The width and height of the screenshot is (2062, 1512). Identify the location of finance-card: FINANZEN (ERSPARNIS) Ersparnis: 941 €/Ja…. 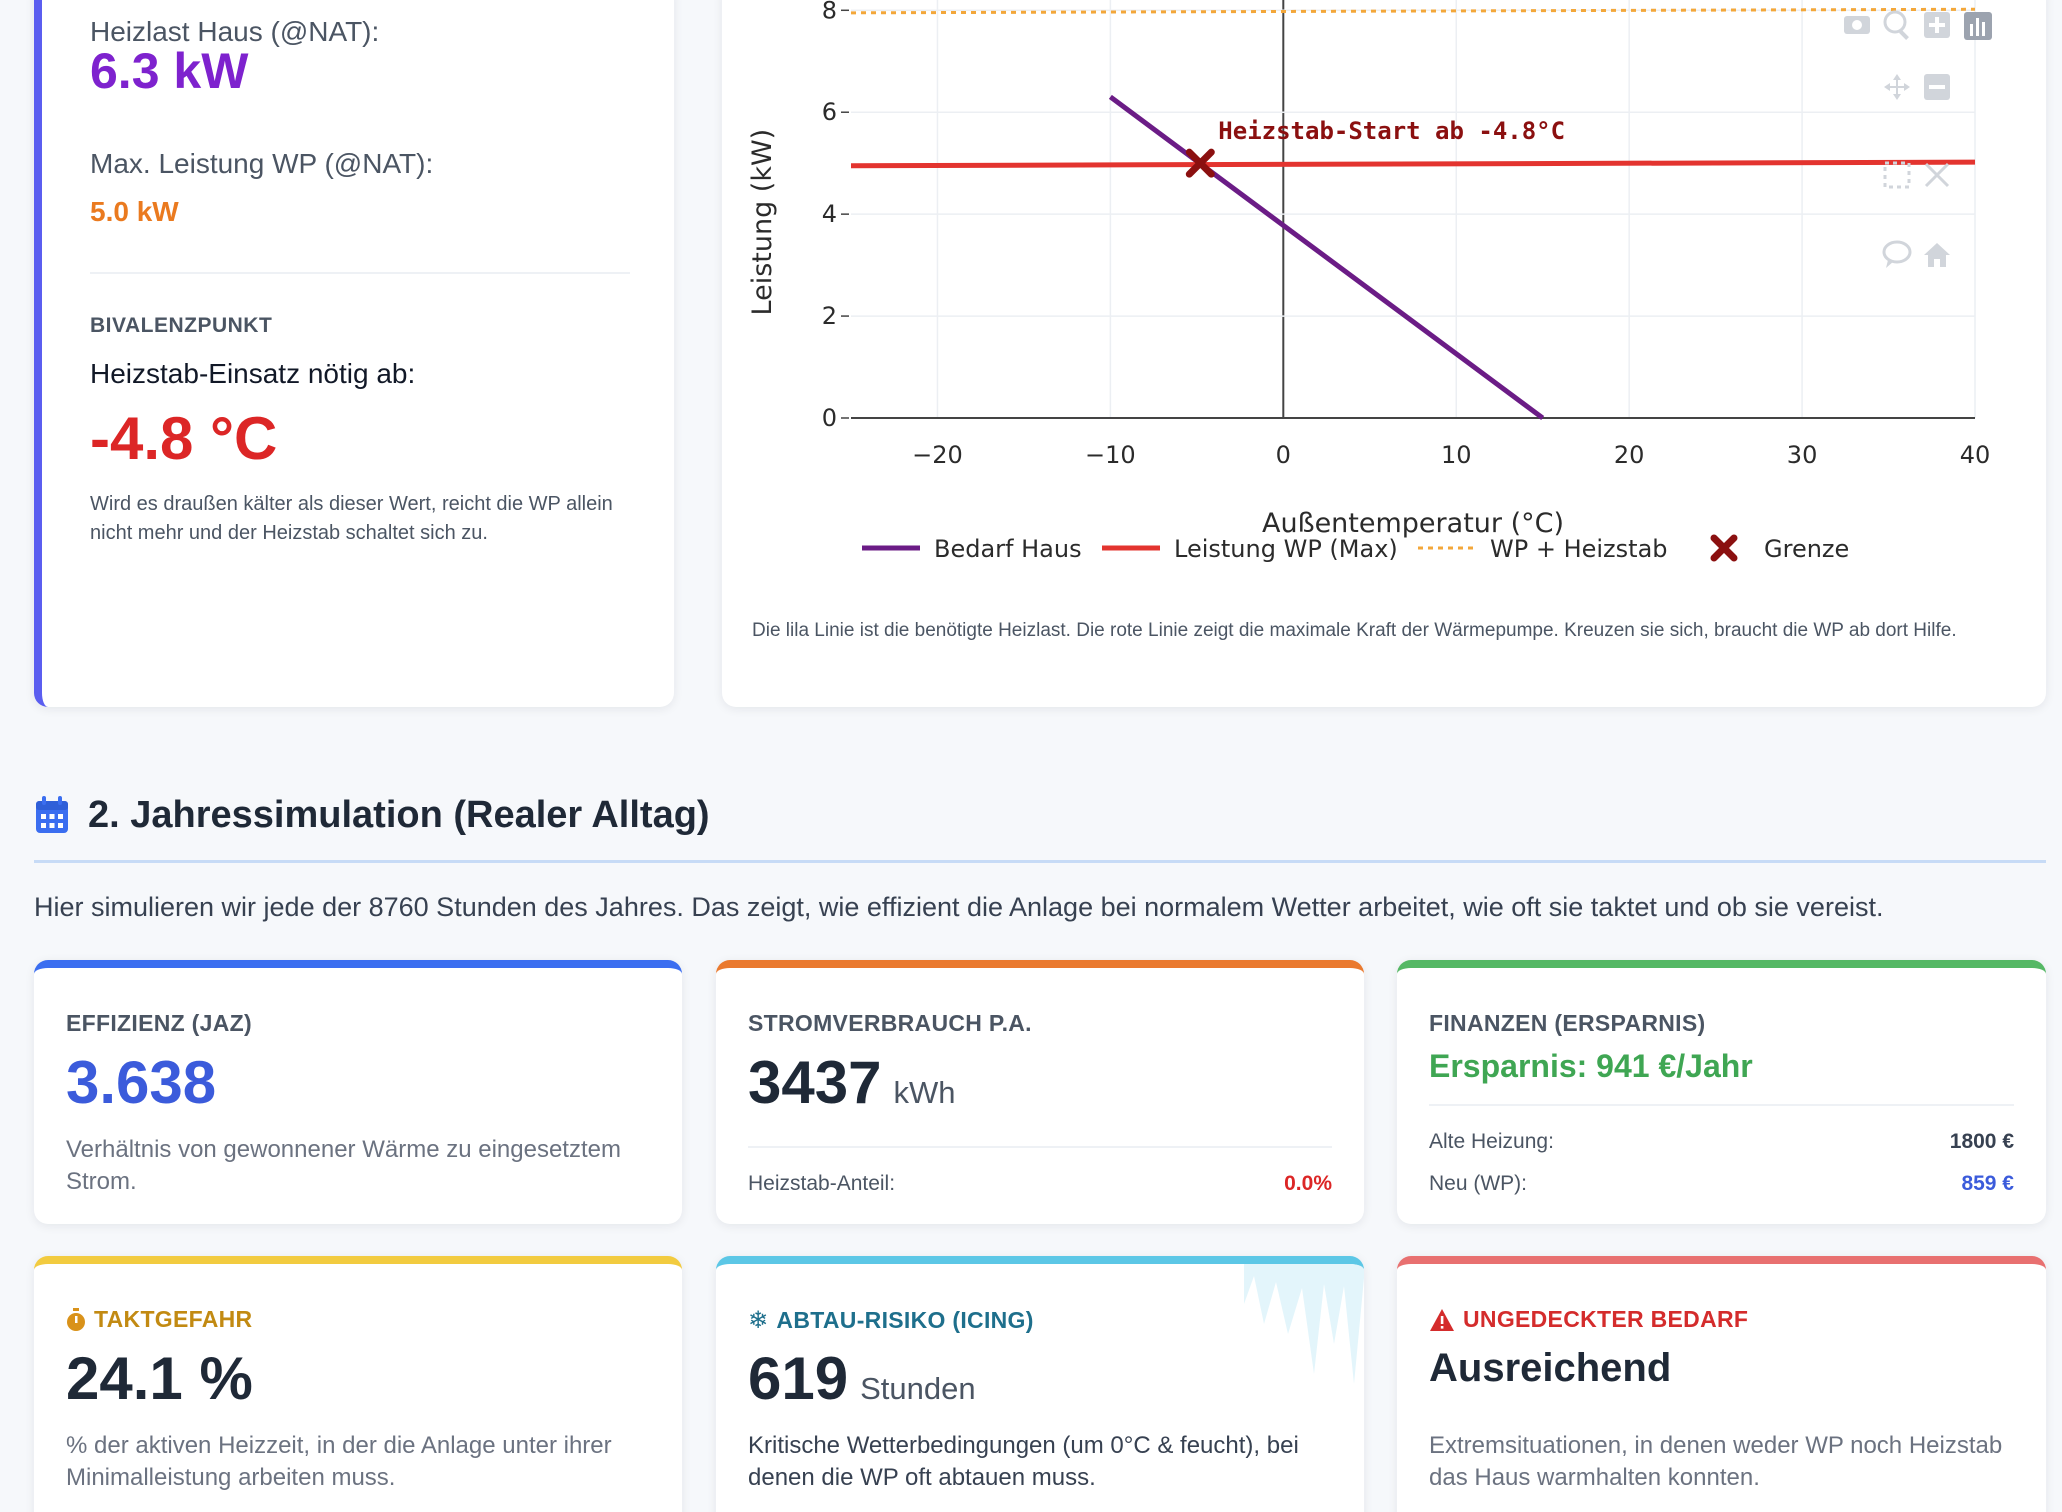
(1721, 1092).